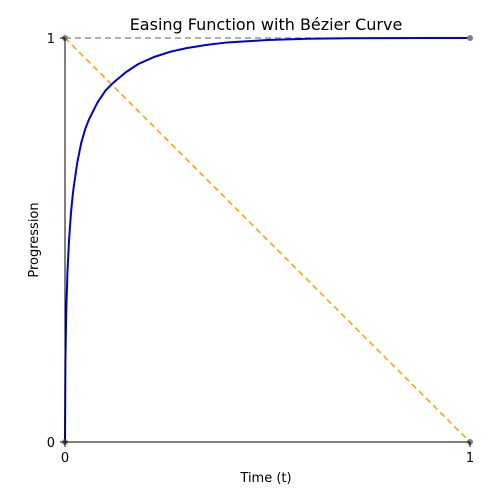 Image resolution: width=500 pixels, height=500 pixels. I want to click on y-axis-label: Progression, so click(34, 239).